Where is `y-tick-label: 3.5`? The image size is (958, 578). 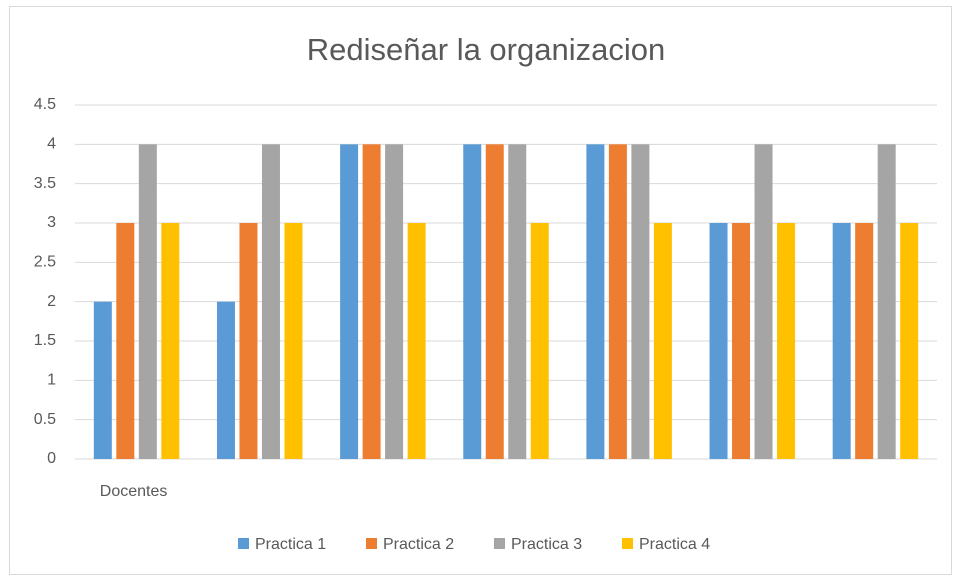 y-tick-label: 3.5 is located at coordinates (45, 183).